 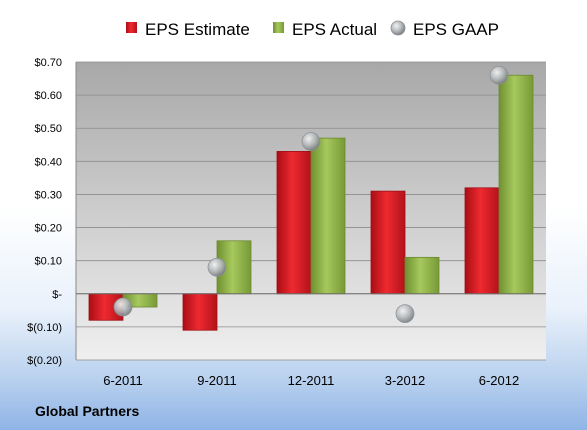 What do you see at coordinates (57, 295) in the screenshot?
I see `y-tick-label: $-` at bounding box center [57, 295].